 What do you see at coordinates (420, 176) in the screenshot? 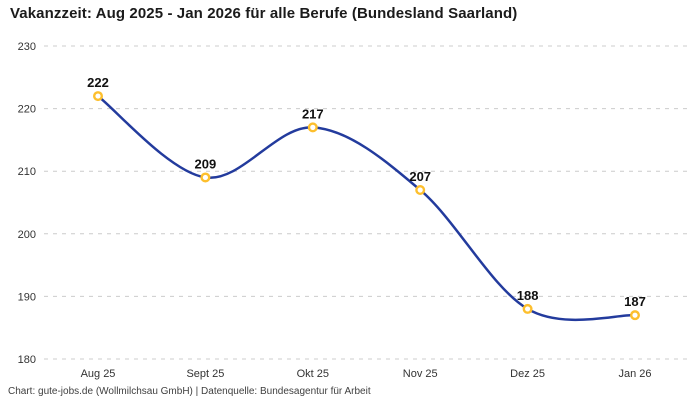
I see `data-point-label: 207` at bounding box center [420, 176].